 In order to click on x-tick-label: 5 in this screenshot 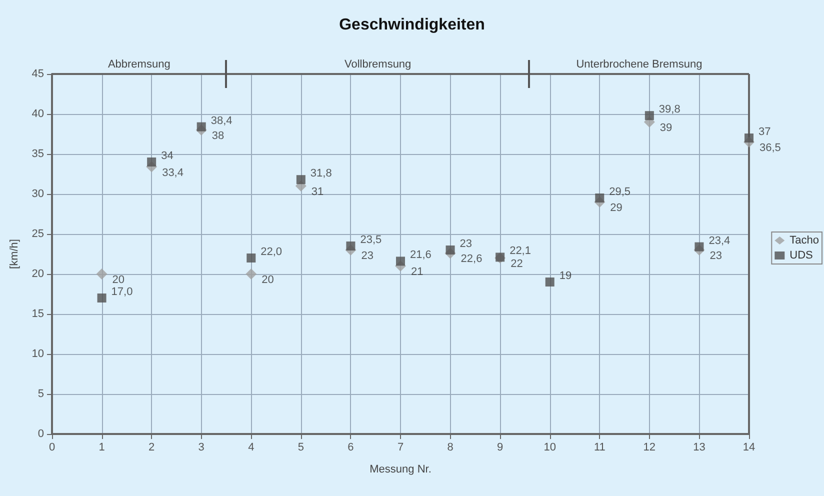, I will do `click(301, 448)`.